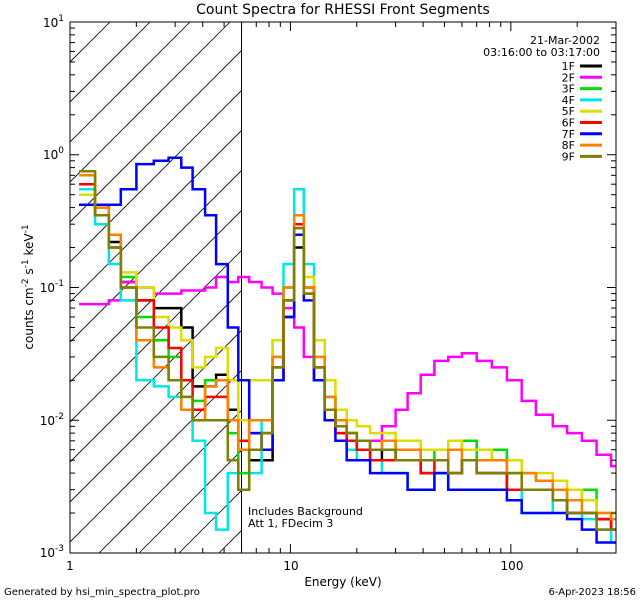  I want to click on legend-label-3f: 3F, so click(568, 89).